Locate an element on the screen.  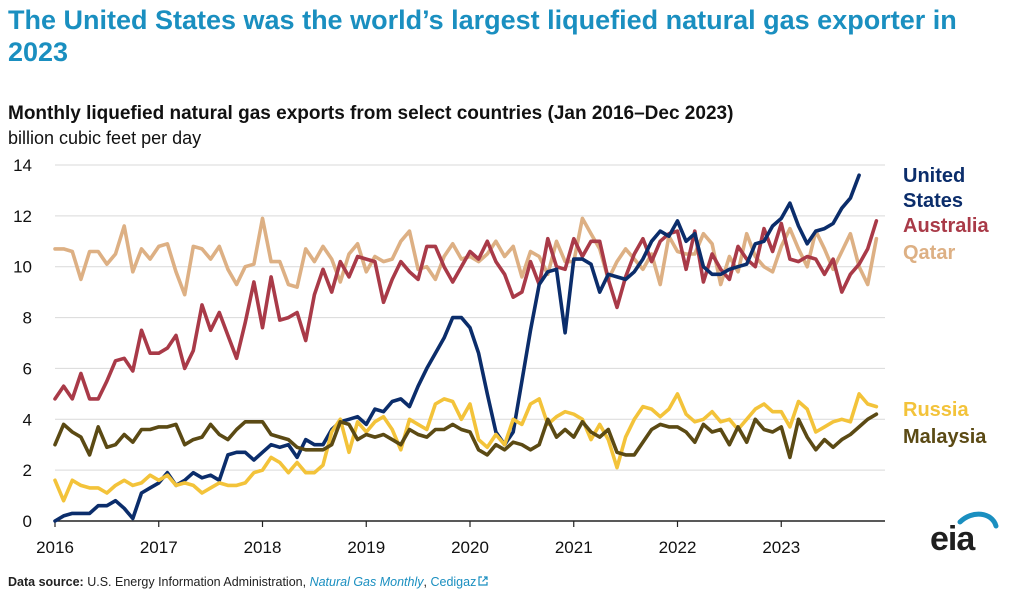
series-line-russia is located at coordinates (466, 447).